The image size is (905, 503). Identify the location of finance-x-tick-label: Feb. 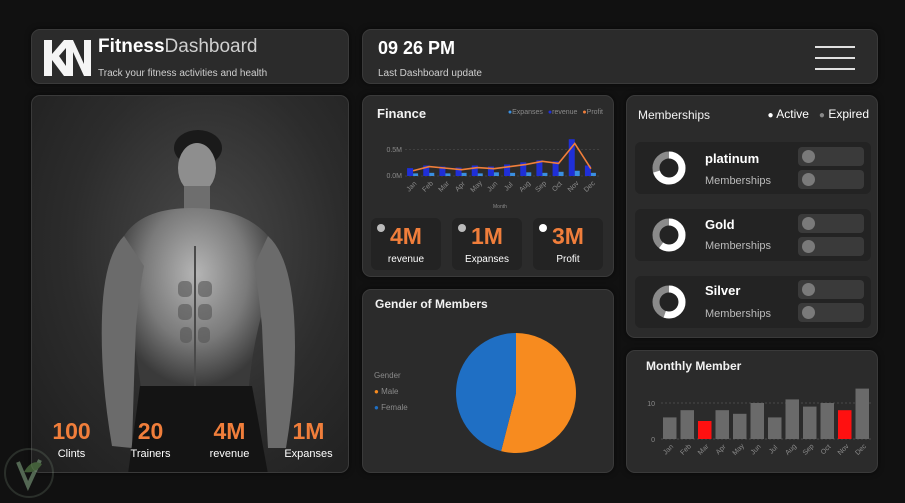
(428, 187).